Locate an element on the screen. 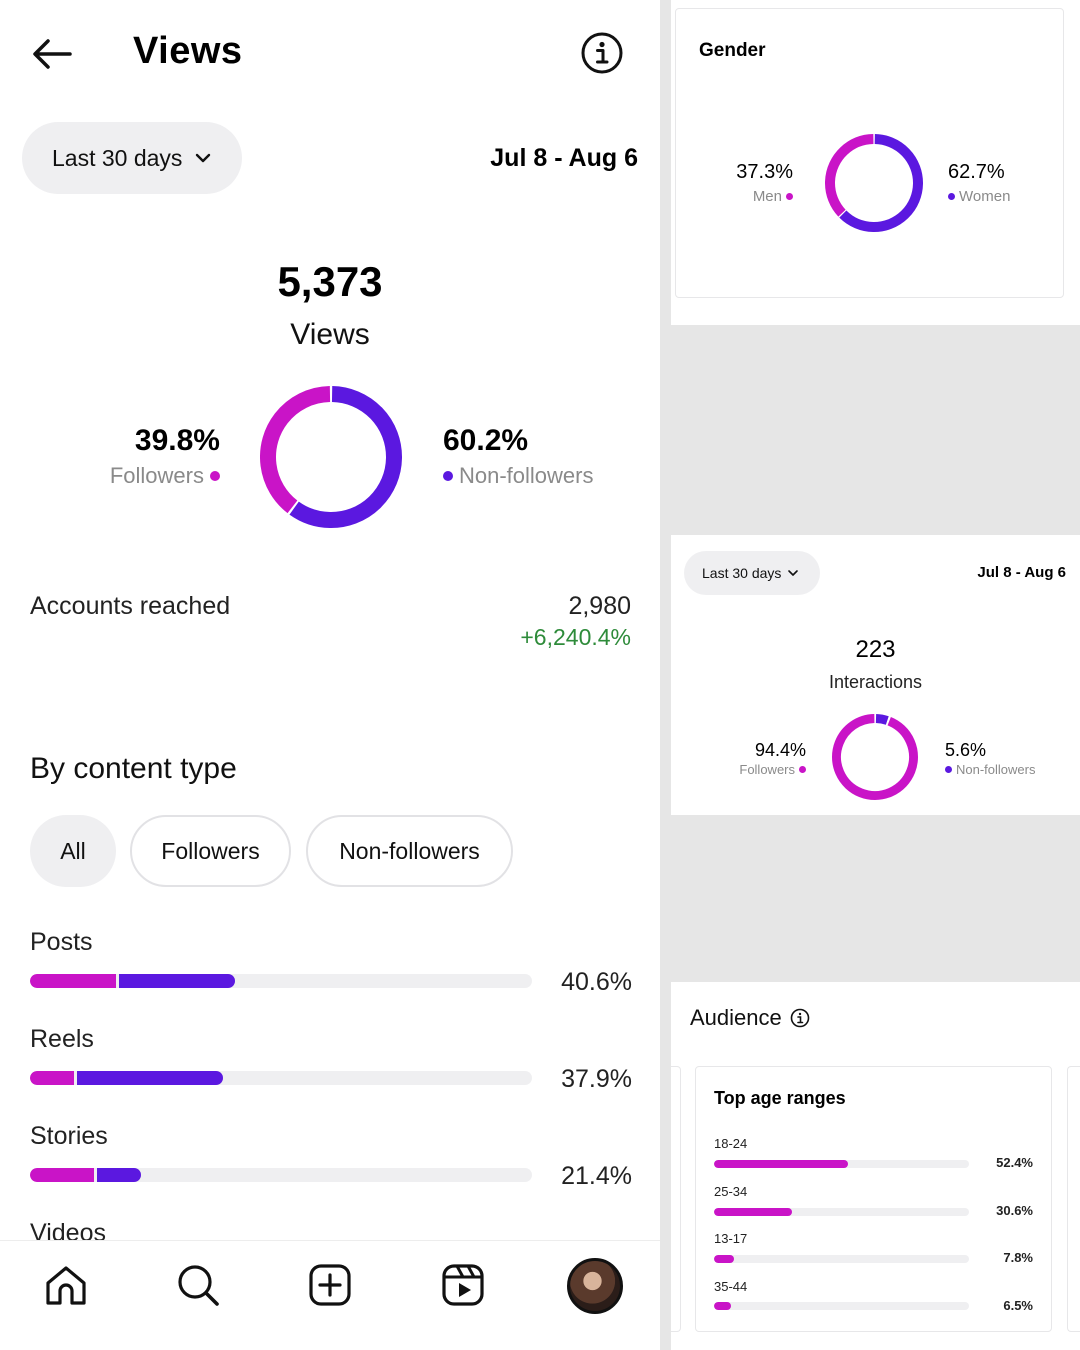 This screenshot has height=1350, width=1080. content-type-percent: 40.6% is located at coordinates (596, 982).